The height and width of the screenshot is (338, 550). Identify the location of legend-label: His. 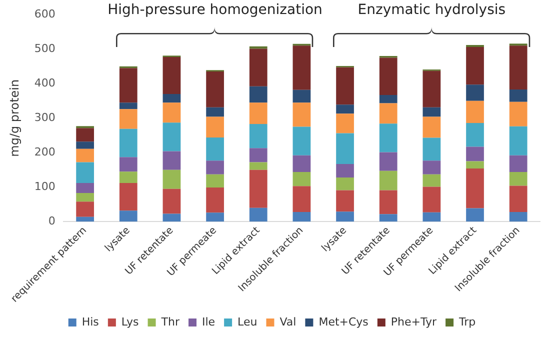
(91, 321).